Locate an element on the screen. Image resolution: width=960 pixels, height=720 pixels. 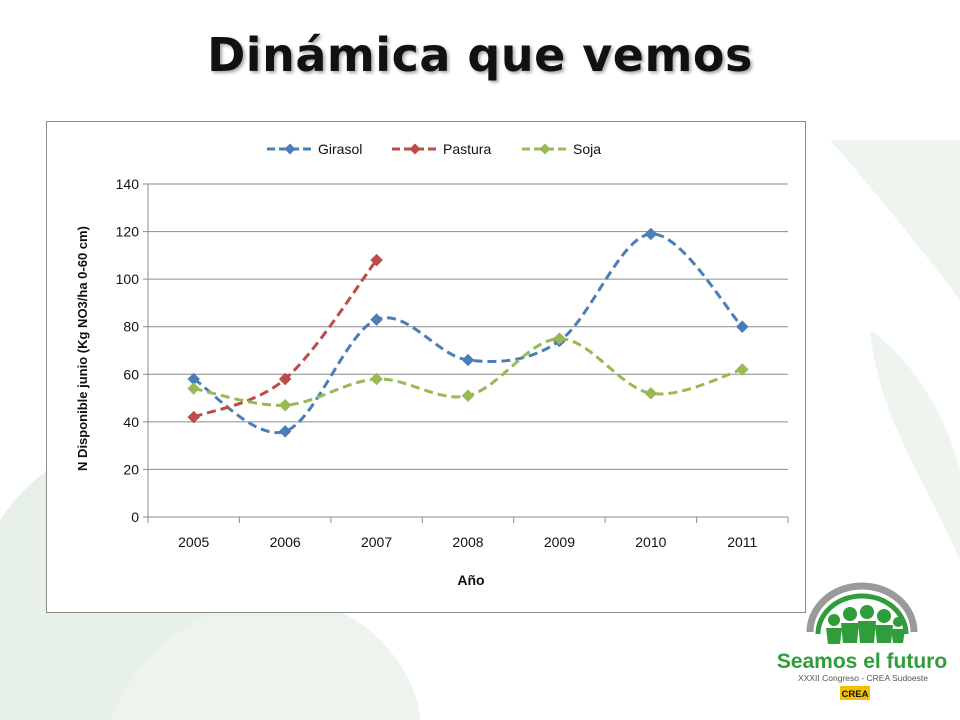
x-tick-label-2007: 2007 is located at coordinates (376, 542).